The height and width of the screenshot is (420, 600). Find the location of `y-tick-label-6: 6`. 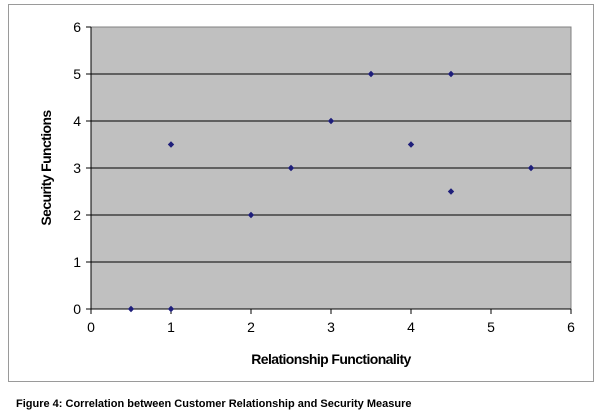

y-tick-label-6: 6 is located at coordinates (77, 27).